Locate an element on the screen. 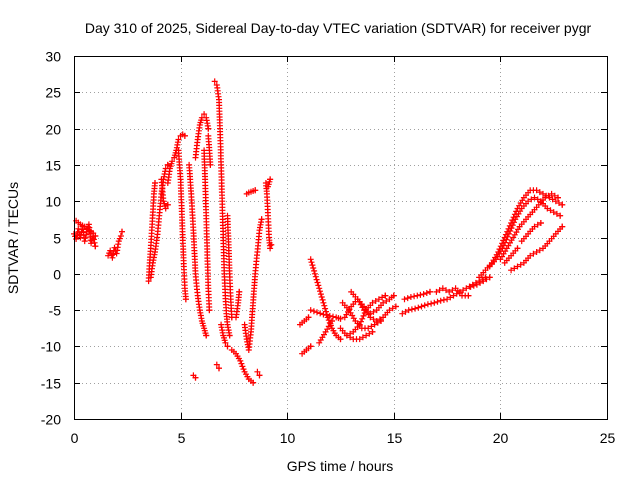  y-tick-label: -10 is located at coordinates (51, 347).